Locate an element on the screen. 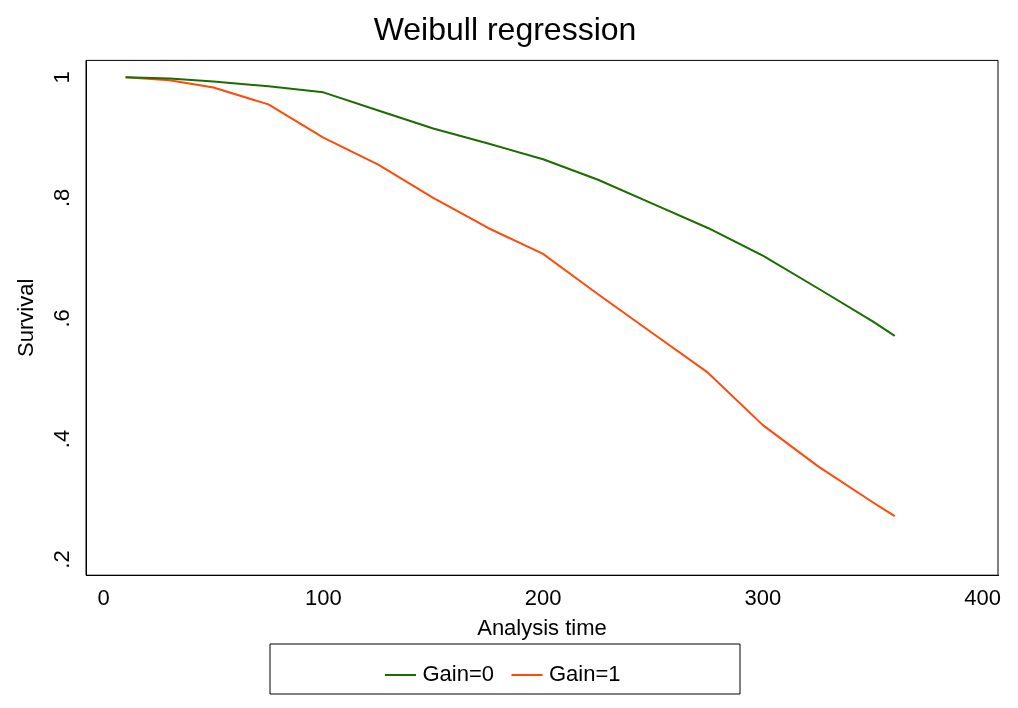 Image resolution: width=1018 pixels, height=708 pixels. x-tick-label: 400 is located at coordinates (982, 598).